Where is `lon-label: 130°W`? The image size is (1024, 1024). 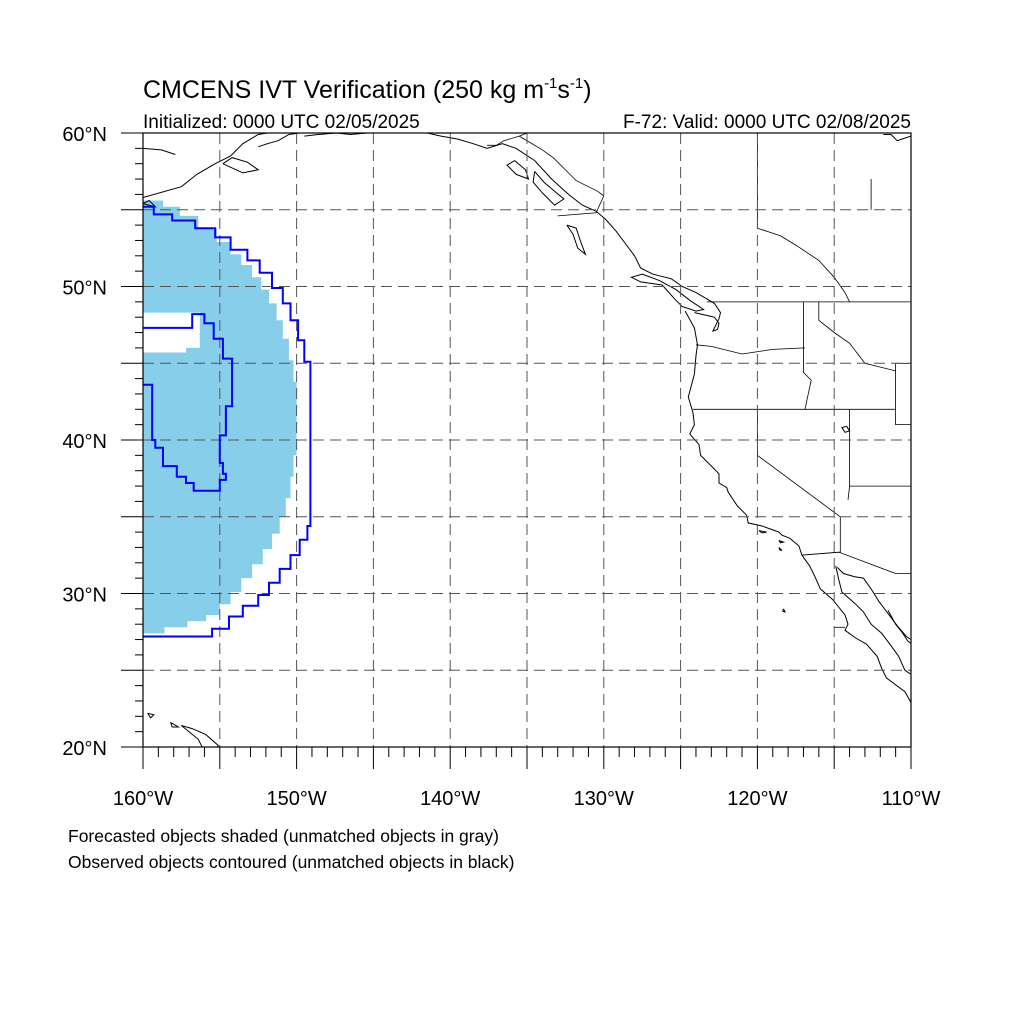 lon-label: 130°W is located at coordinates (604, 799).